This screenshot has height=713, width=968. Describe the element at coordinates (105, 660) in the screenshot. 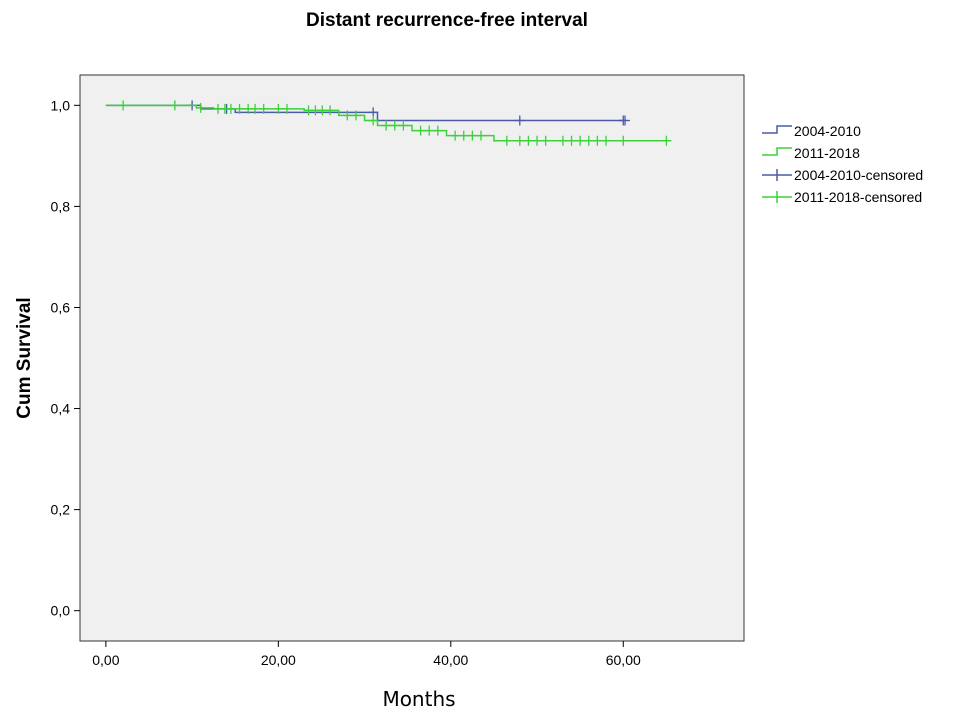

I see `x-tick-label: 0,00` at that location.